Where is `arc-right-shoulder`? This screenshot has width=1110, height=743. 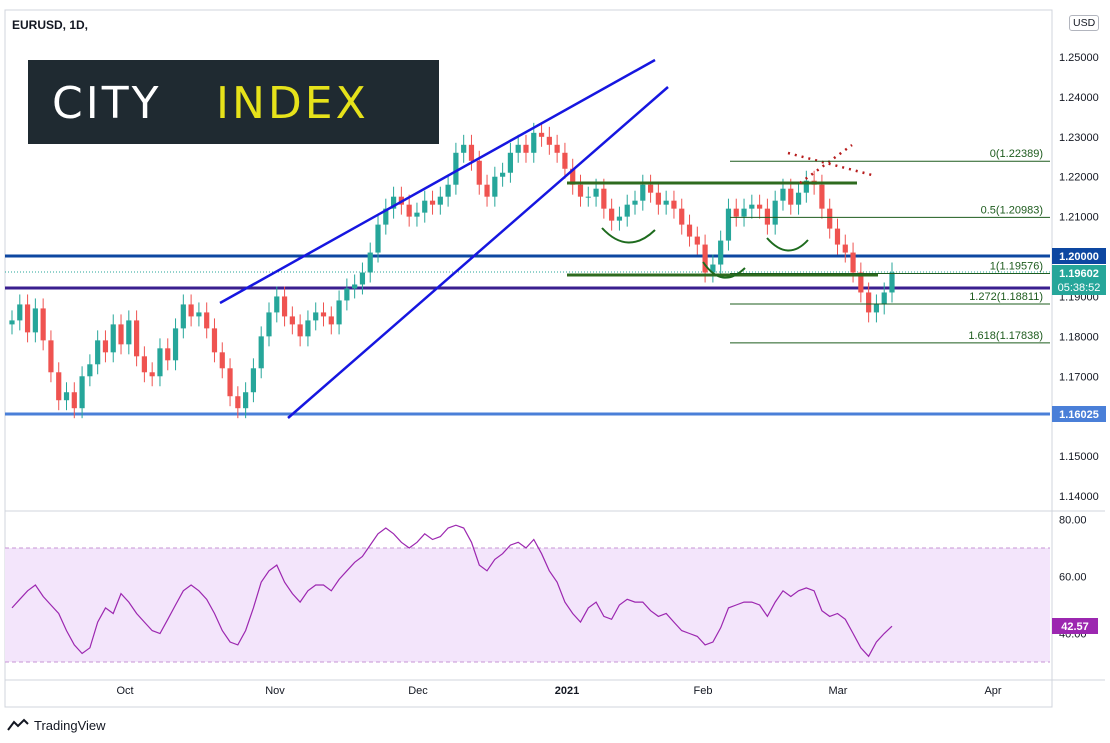 arc-right-shoulder is located at coordinates (787, 244).